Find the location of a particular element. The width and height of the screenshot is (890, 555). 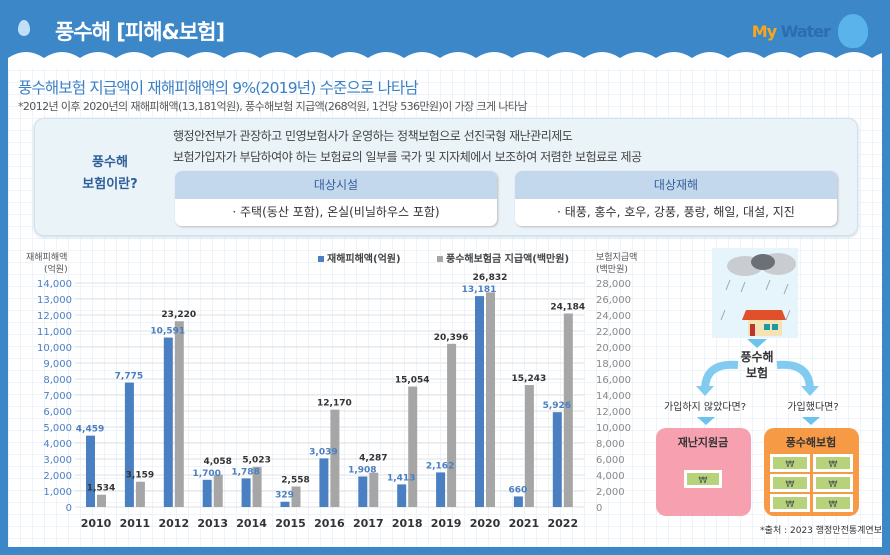

target-facility-panel: 대상시설 · 주택(동산 포함), 온실(비닐하우스 포함) is located at coordinates (336, 198).